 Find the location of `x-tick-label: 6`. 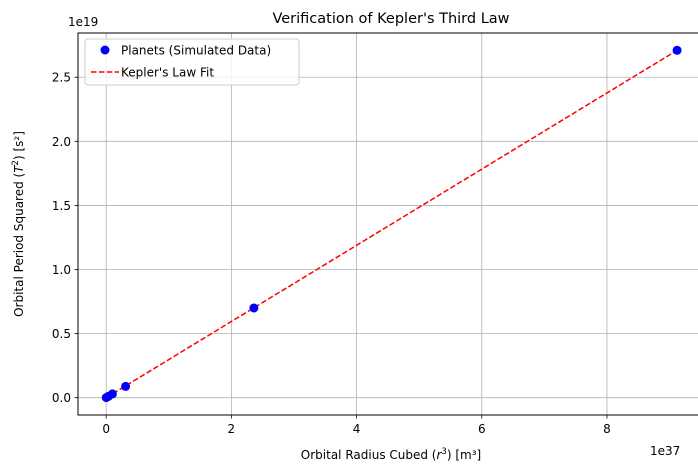

x-tick-label: 6 is located at coordinates (482, 429).